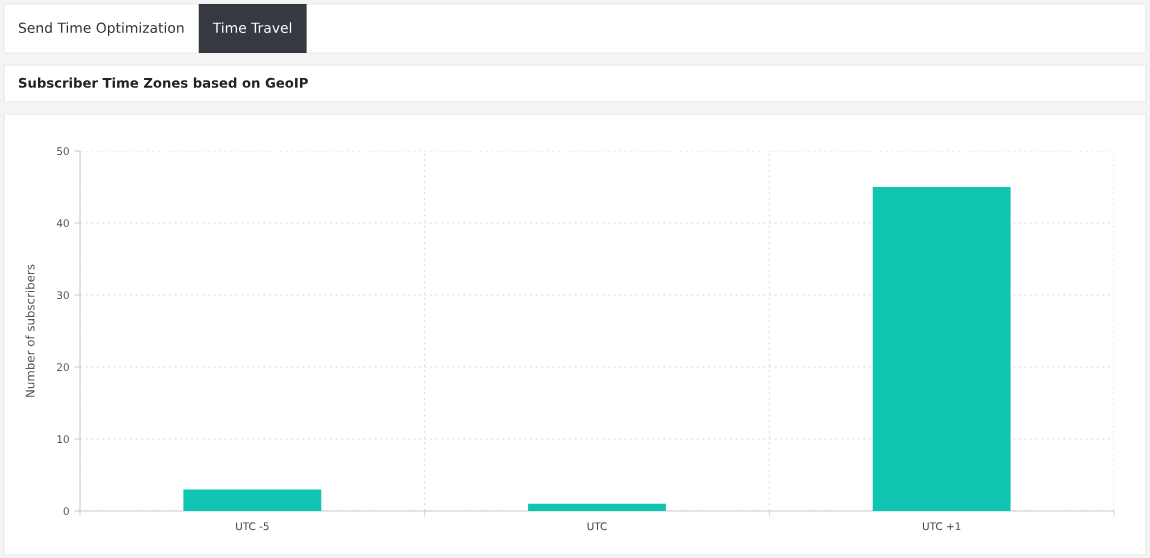 This screenshot has height=558, width=1150. I want to click on x-tick-label: UTC, so click(597, 526).